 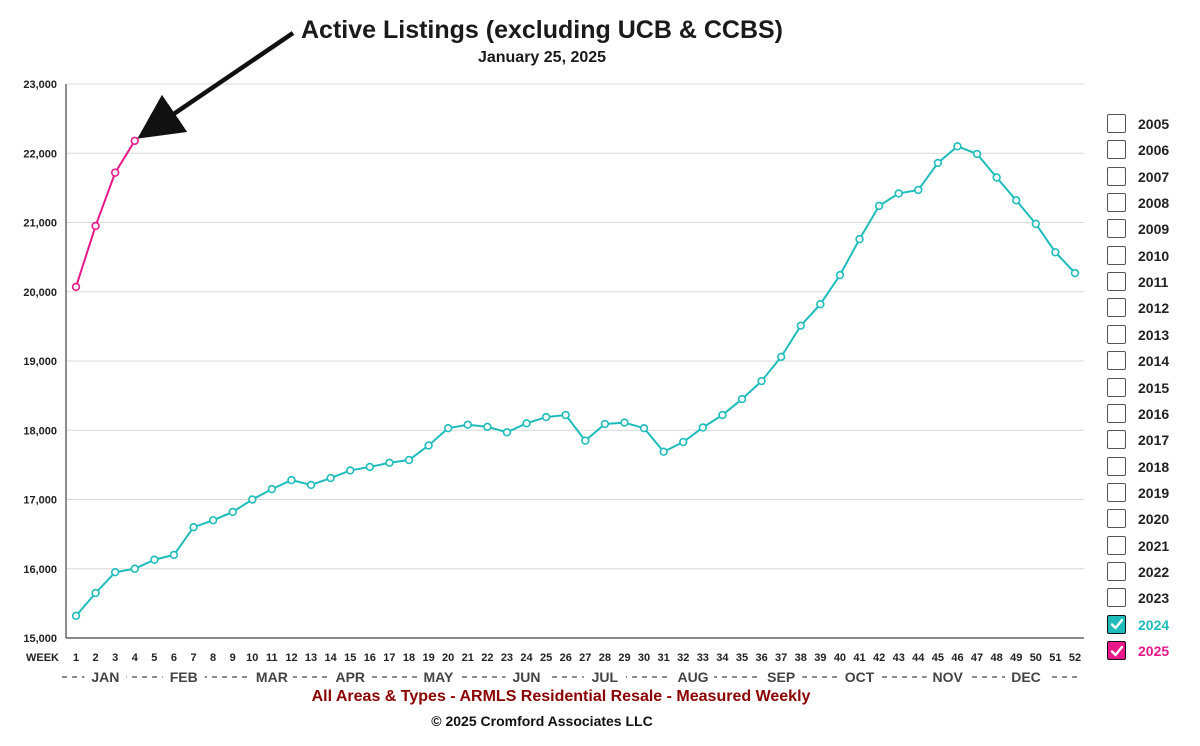 I want to click on copyright-notice: © 2025 Cromford Associates LLC, so click(x=542, y=721).